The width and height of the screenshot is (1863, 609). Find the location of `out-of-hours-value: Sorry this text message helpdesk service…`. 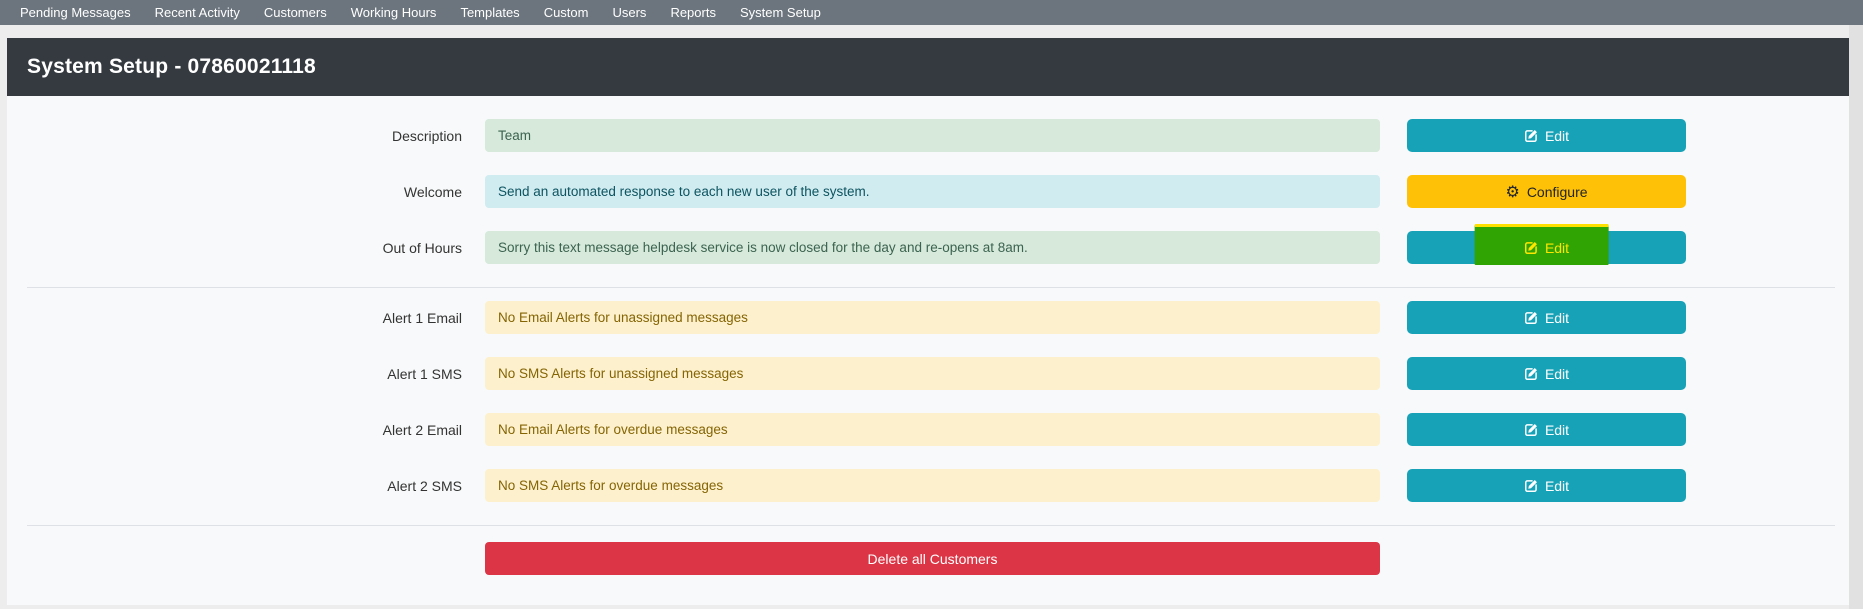

out-of-hours-value: Sorry this text message helpdesk service… is located at coordinates (932, 247).